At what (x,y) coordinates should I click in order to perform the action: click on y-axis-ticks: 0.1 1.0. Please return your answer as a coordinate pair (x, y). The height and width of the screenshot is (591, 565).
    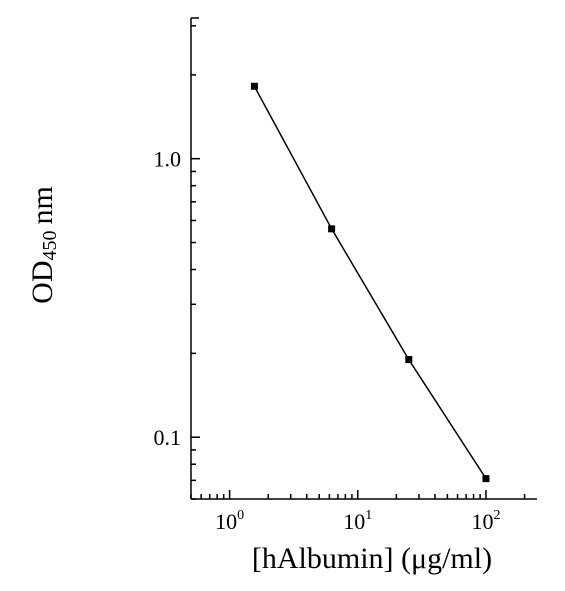
    Looking at the image, I should click on (177, 262).